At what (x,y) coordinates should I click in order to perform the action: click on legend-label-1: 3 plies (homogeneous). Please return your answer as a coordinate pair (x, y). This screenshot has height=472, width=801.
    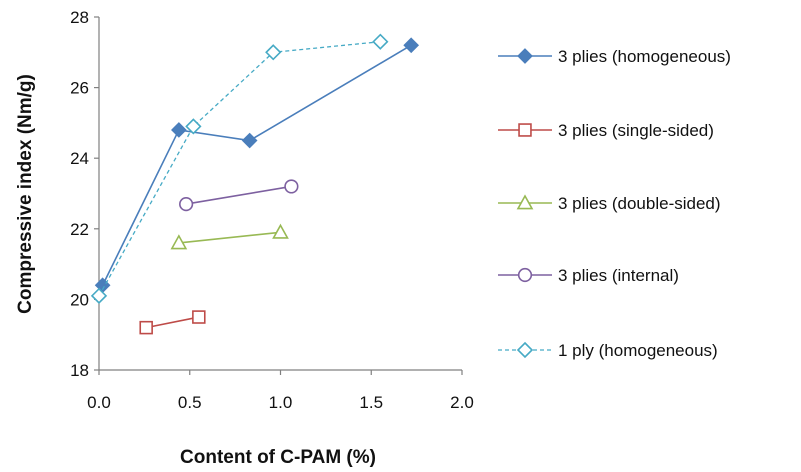
    Looking at the image, I should click on (644, 56).